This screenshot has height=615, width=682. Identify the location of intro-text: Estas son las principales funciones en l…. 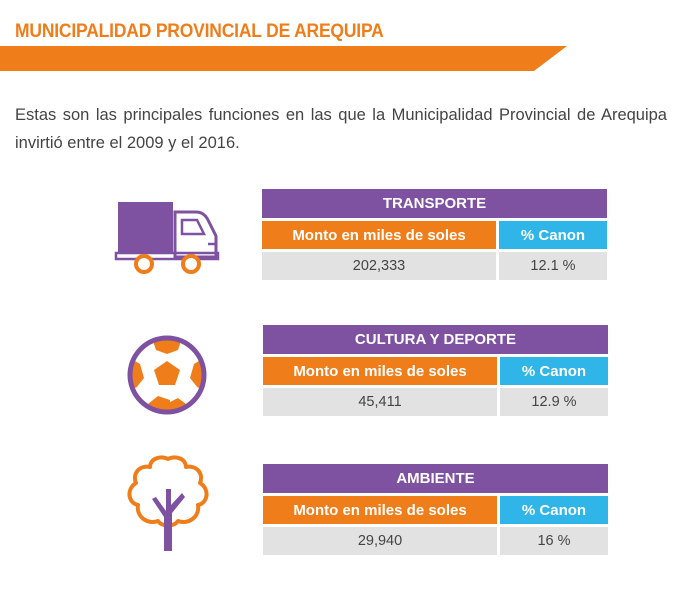
(341, 129).